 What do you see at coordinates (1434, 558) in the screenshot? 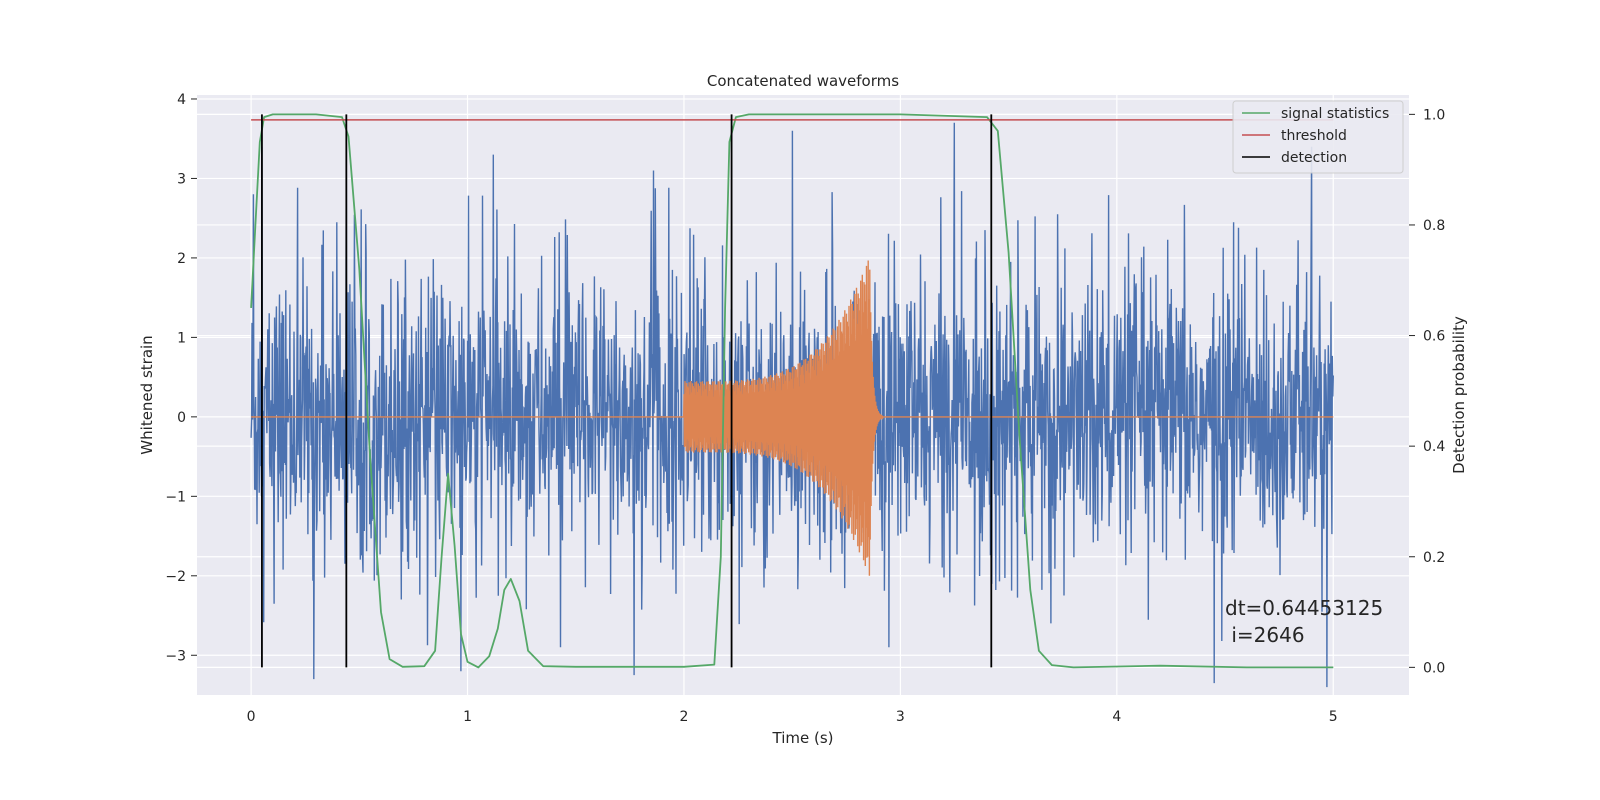
I see `y2-tick-label: 0.2` at bounding box center [1434, 558].